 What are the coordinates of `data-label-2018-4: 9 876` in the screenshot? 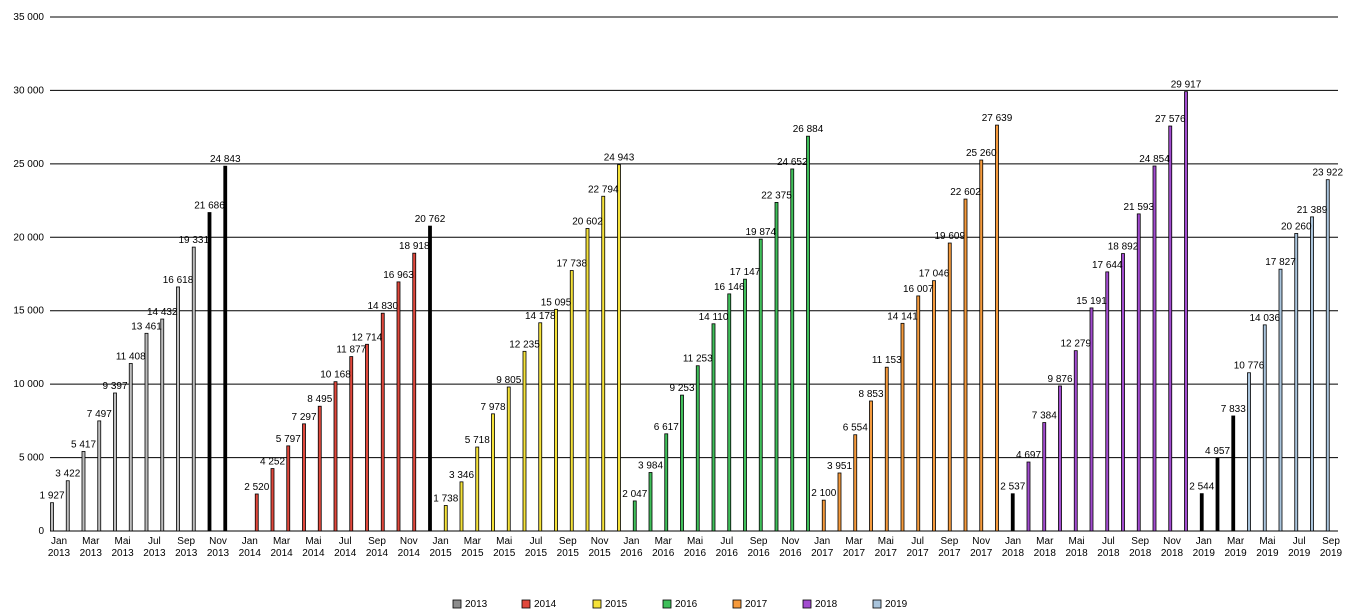 It's located at (1059, 379).